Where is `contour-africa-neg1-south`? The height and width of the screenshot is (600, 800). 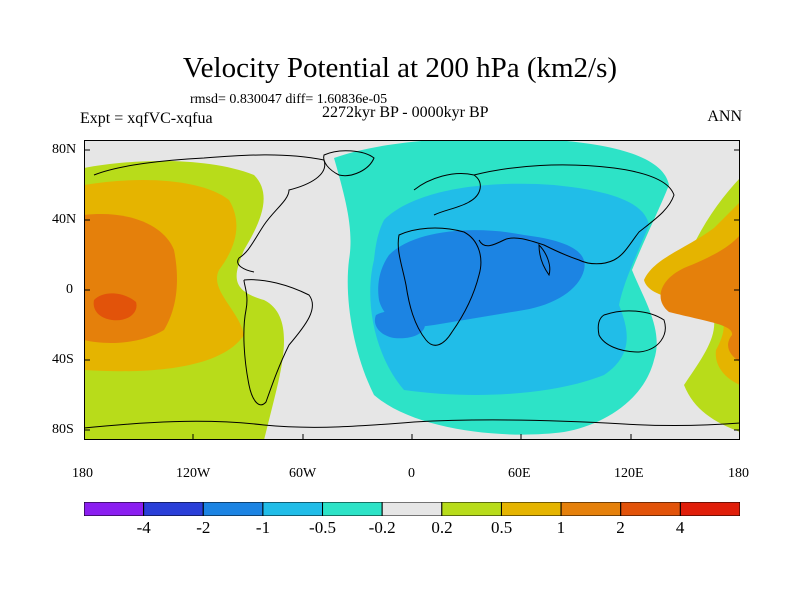 contour-africa-neg1-south is located at coordinates (399, 324).